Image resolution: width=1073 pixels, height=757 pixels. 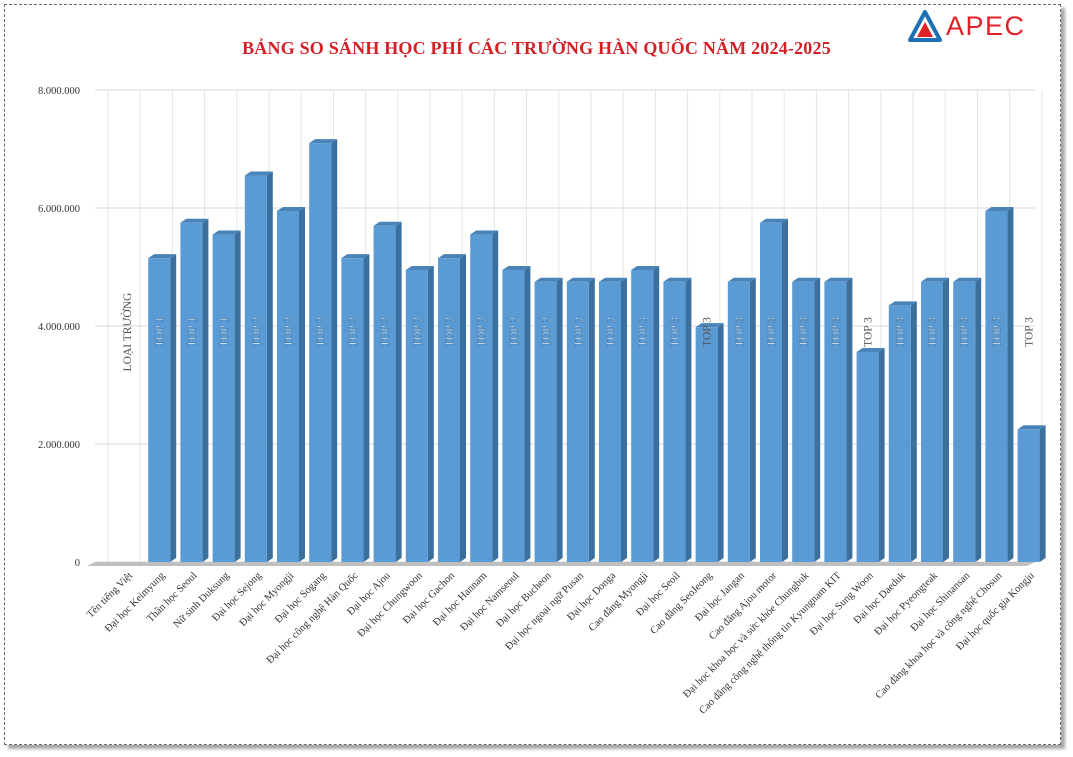 I want to click on x-tick-label: Đại học Namseoul, so click(x=489, y=601).